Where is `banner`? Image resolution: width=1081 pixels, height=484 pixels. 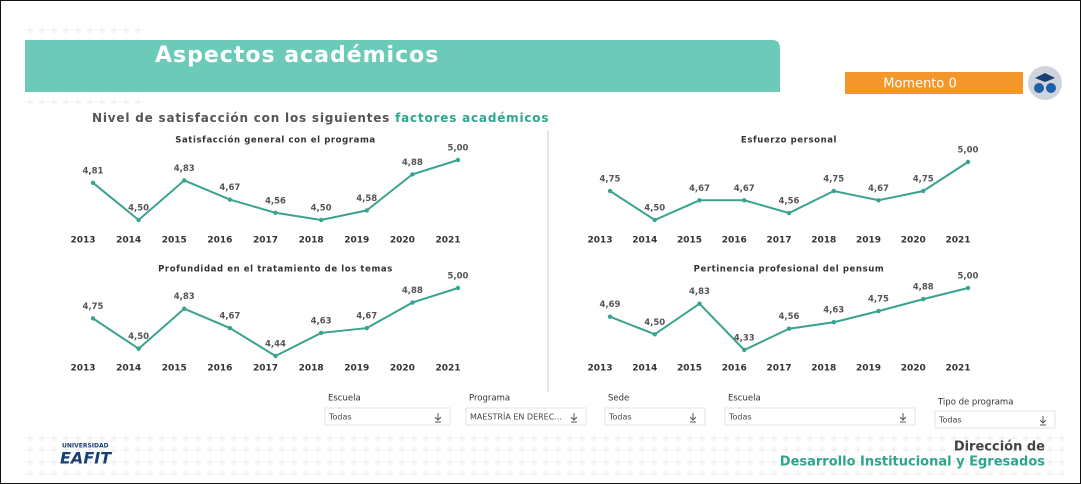 banner is located at coordinates (402, 66).